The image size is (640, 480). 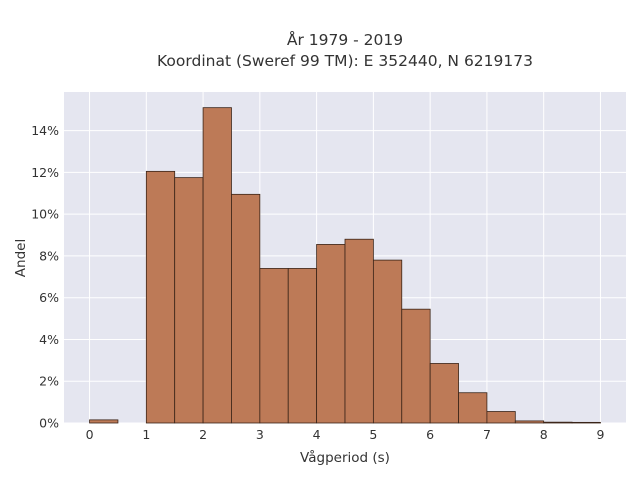 What do you see at coordinates (45, 214) in the screenshot?
I see `y-tick-label: 10%` at bounding box center [45, 214].